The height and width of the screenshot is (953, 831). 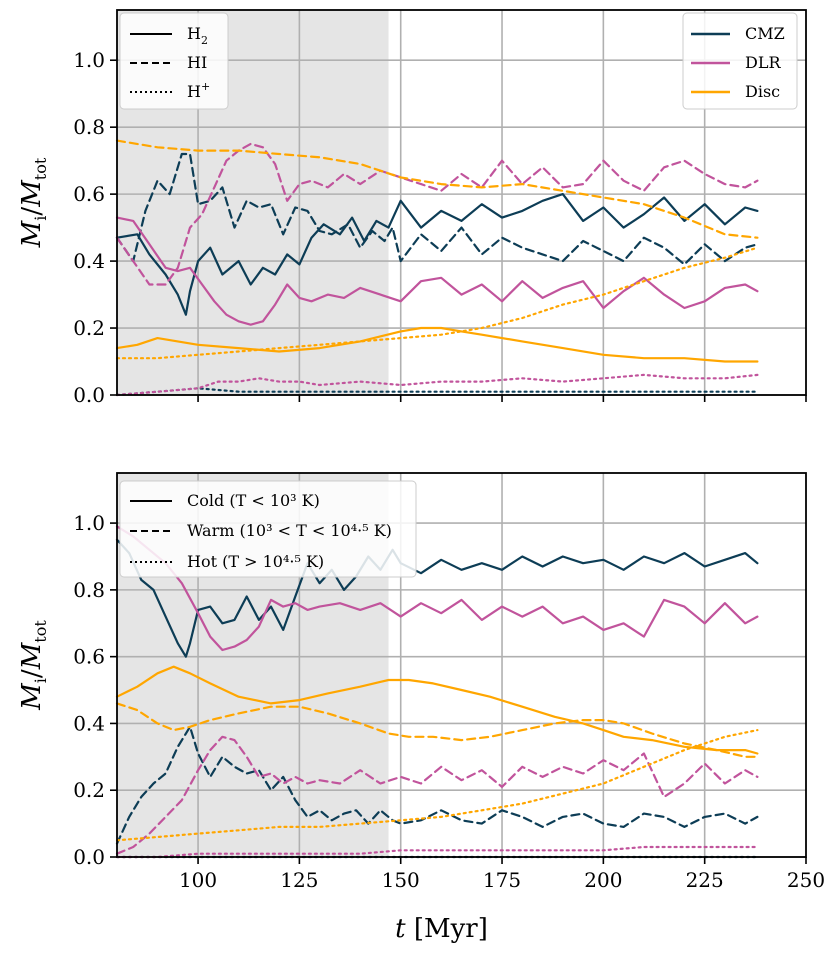 I want to click on top-legend-color-box, so click(x=740, y=61).